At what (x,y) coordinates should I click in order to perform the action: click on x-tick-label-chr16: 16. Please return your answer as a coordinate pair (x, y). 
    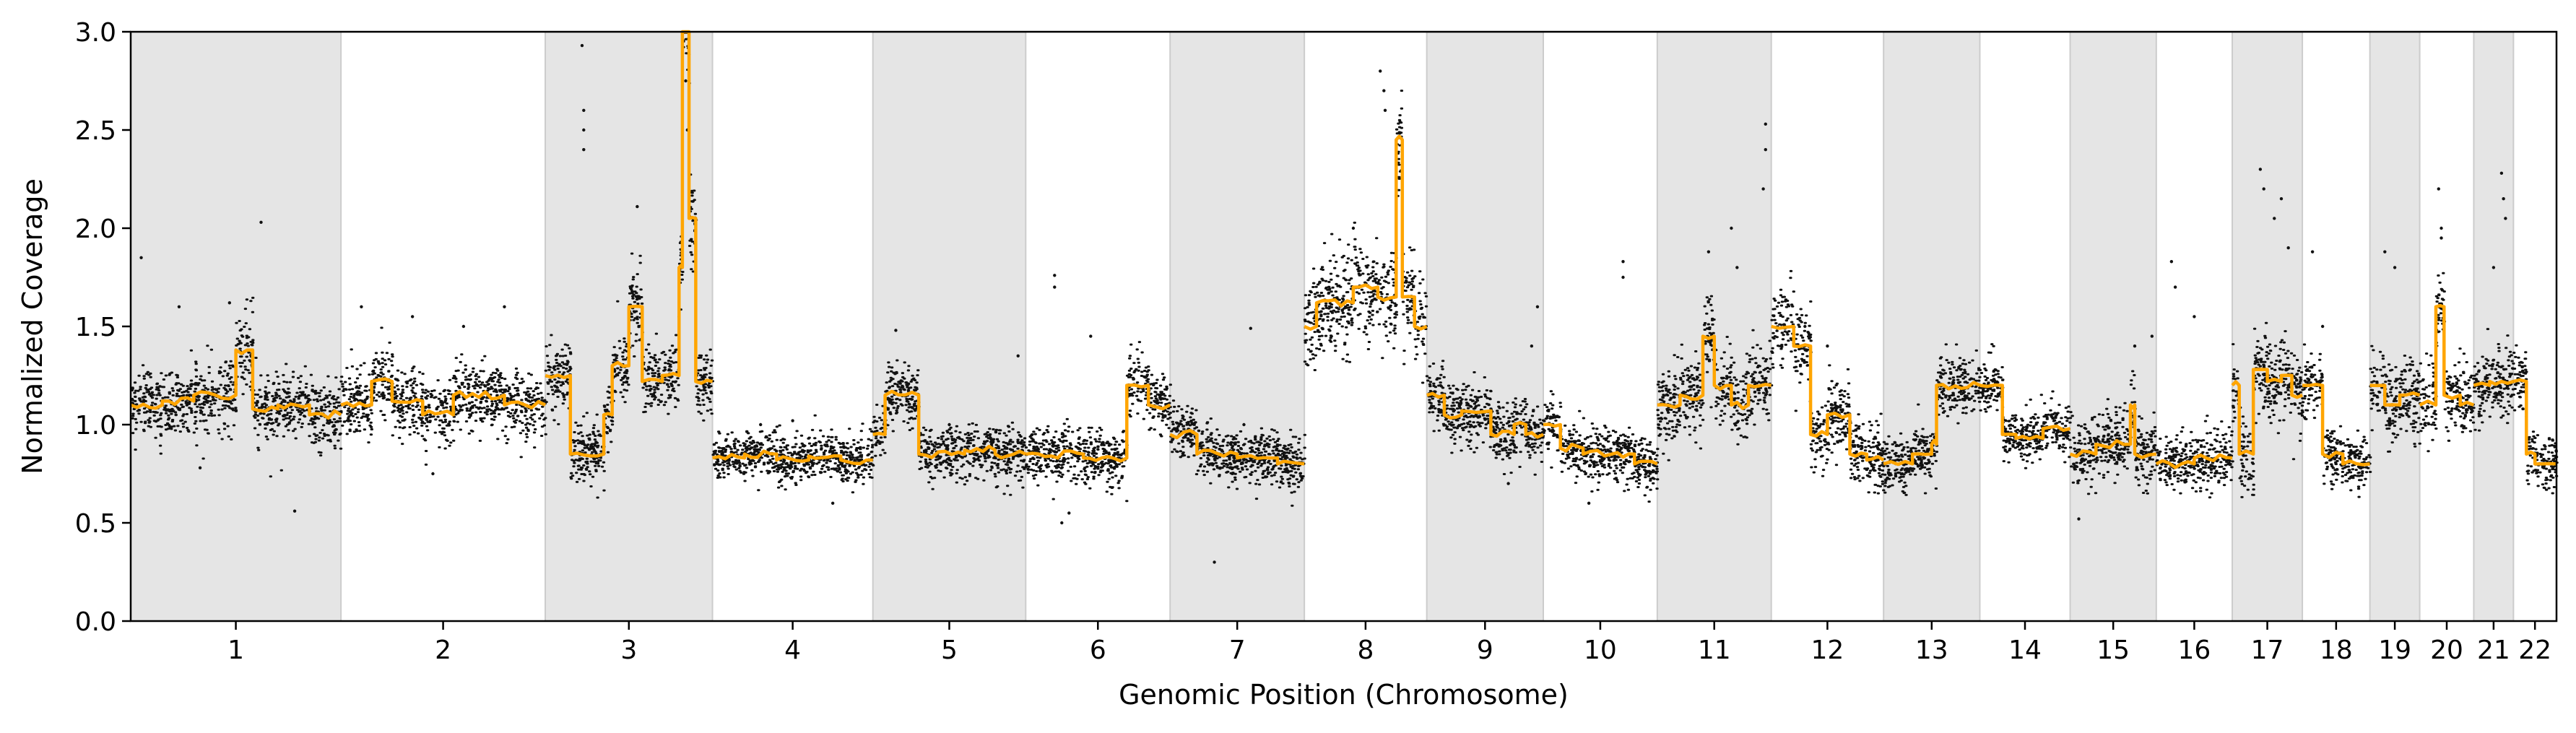
    Looking at the image, I should click on (2194, 650).